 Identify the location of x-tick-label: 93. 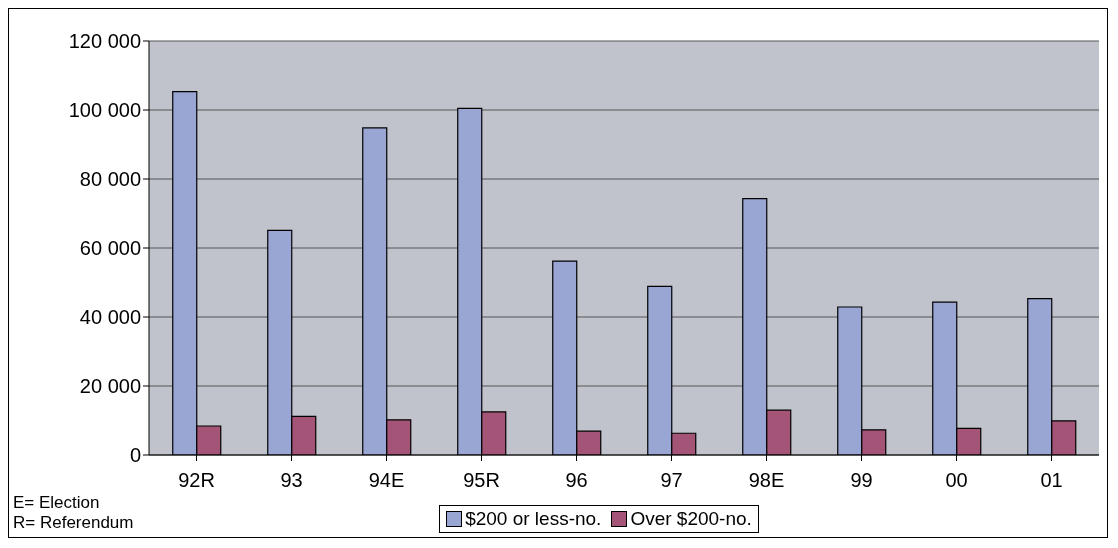
(291, 480).